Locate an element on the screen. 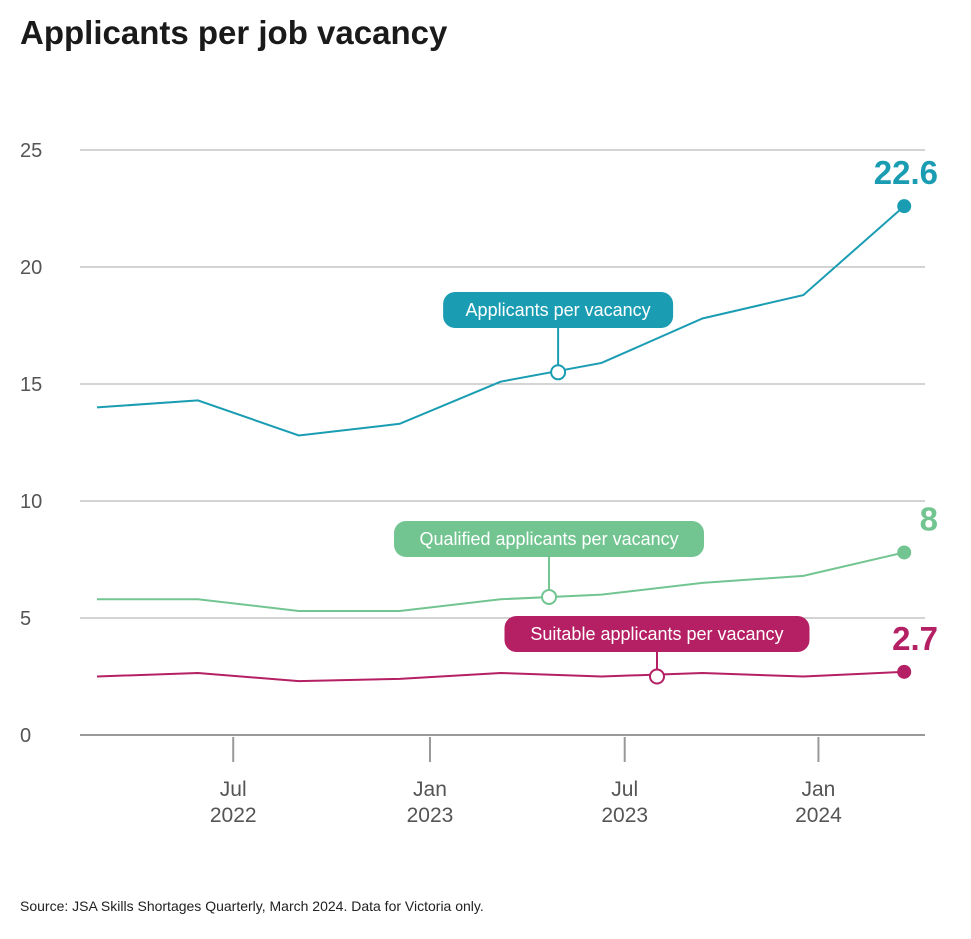 The image size is (971, 939). end-value-label: 2.7 is located at coordinates (915, 638).